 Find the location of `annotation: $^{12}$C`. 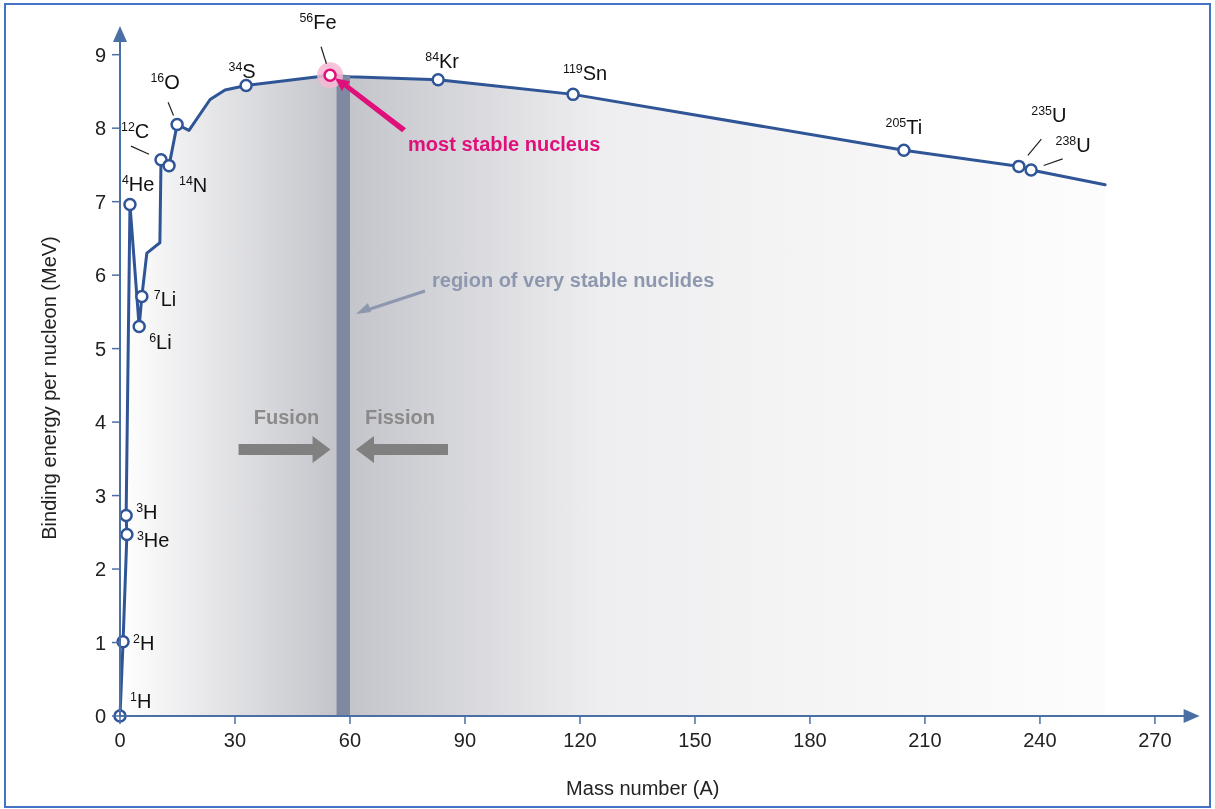

annotation: $^{12}$C is located at coordinates (135, 130).